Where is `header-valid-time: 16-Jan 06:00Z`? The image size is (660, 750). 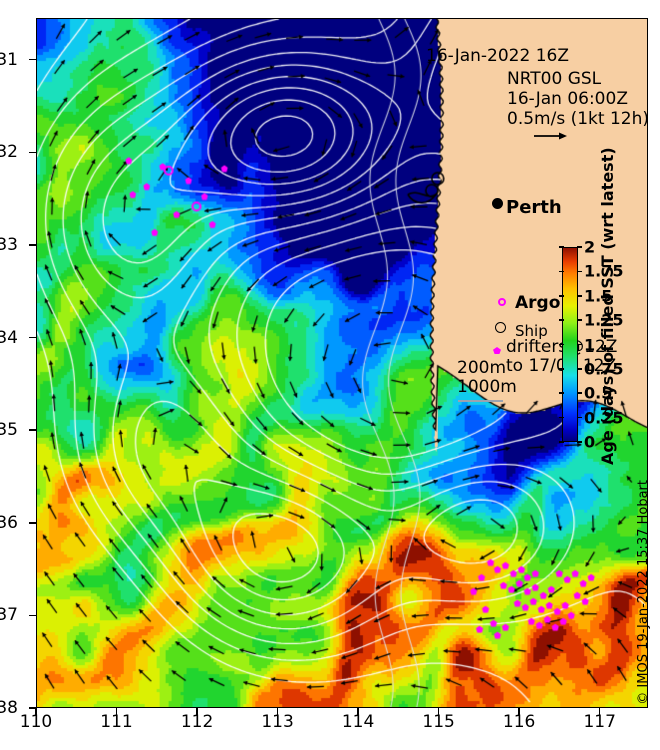
header-valid-time: 16-Jan 06:00Z is located at coordinates (567, 99).